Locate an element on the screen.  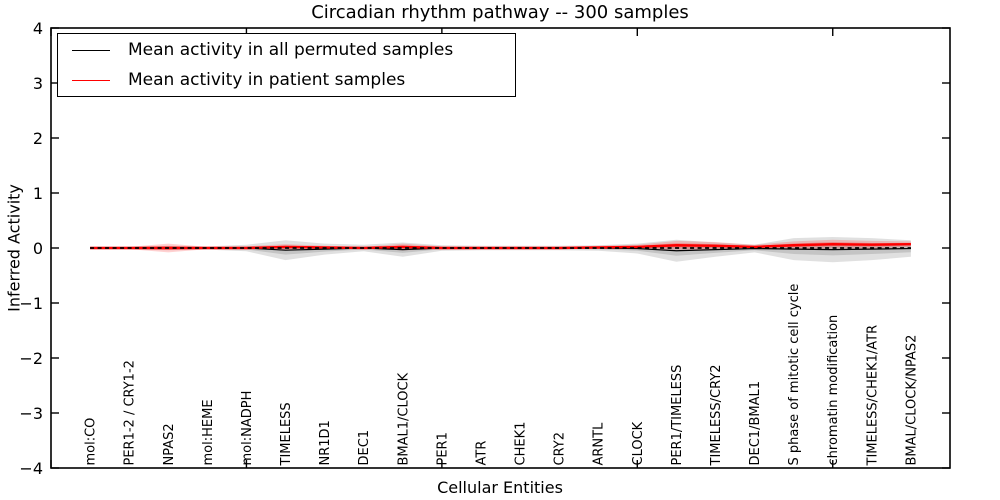
category-label: NPAS2 is located at coordinates (169, 444).